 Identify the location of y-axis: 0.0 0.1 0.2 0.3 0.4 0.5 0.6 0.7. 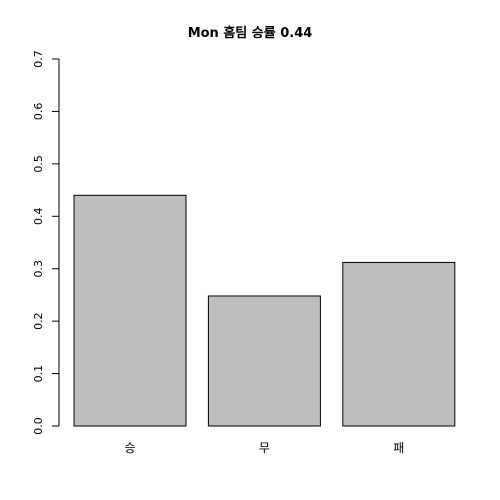
(46, 242).